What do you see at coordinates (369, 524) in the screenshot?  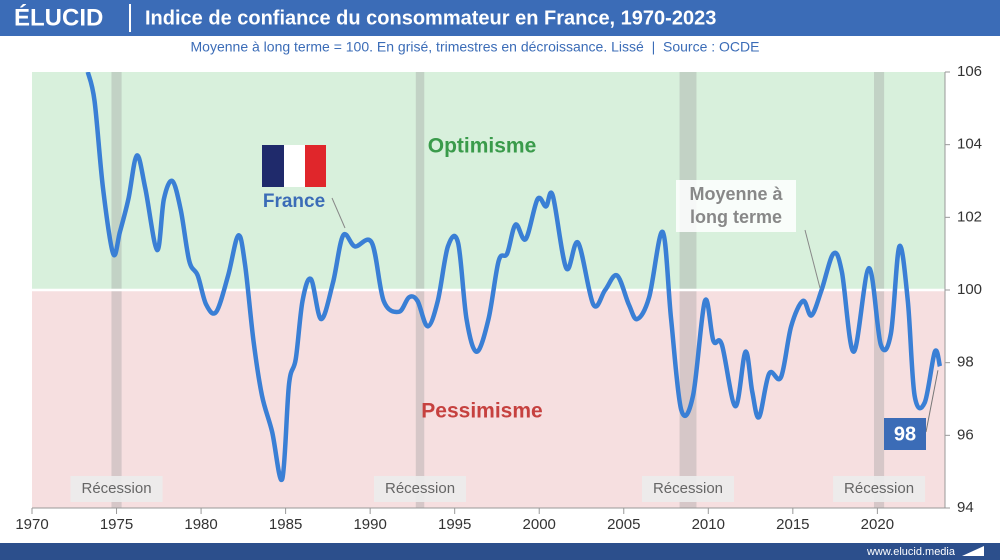 I see `x-tick-label: 1990` at bounding box center [369, 524].